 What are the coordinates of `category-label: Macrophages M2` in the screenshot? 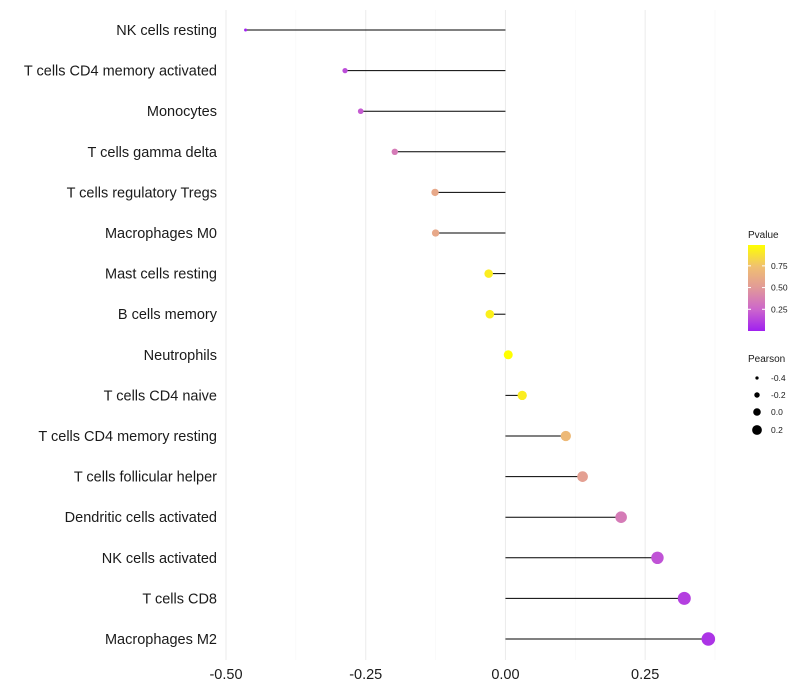 It's located at (161, 640).